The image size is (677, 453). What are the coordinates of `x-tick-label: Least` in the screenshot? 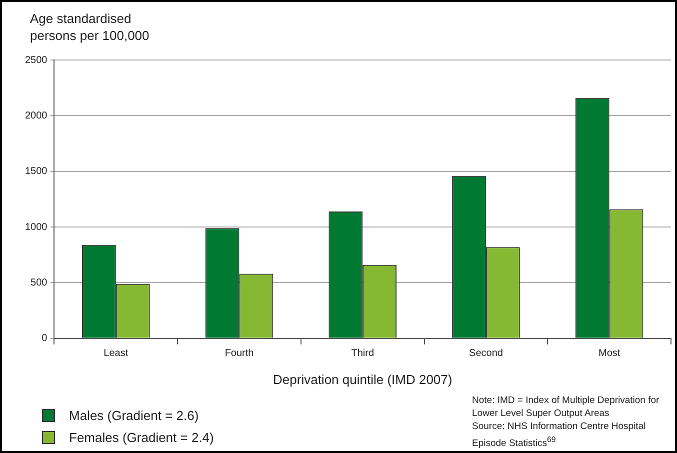 It's located at (116, 354).